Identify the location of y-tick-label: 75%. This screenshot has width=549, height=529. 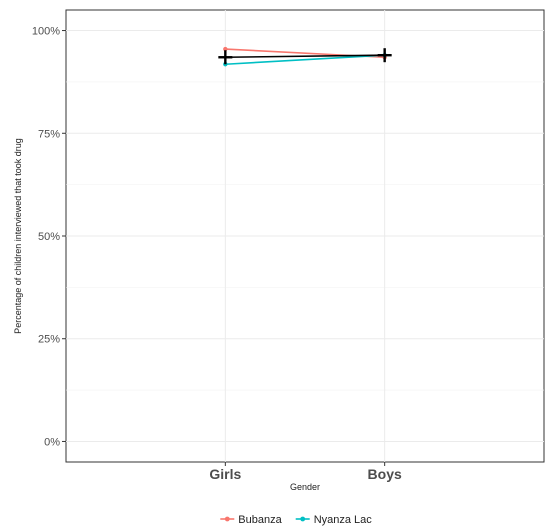
(49, 134).